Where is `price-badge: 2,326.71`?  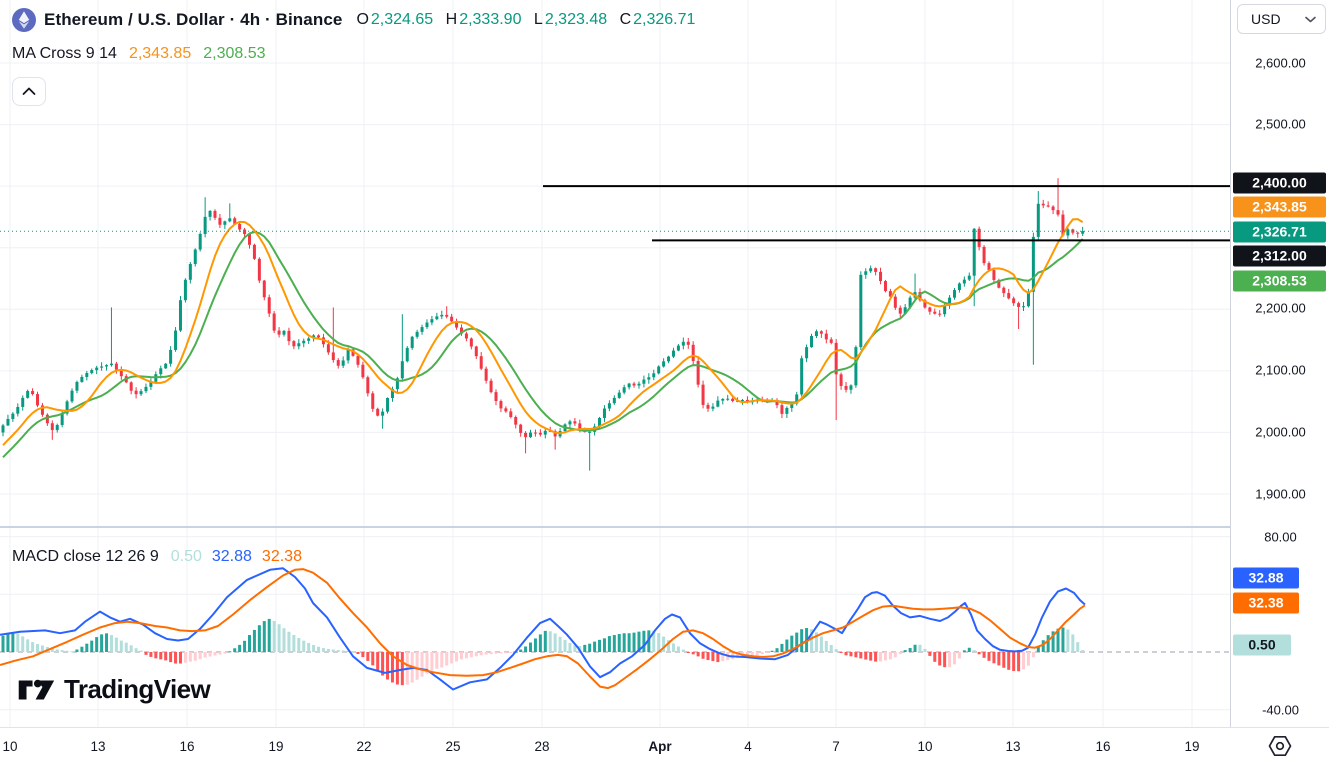
price-badge: 2,326.71 is located at coordinates (1279, 232).